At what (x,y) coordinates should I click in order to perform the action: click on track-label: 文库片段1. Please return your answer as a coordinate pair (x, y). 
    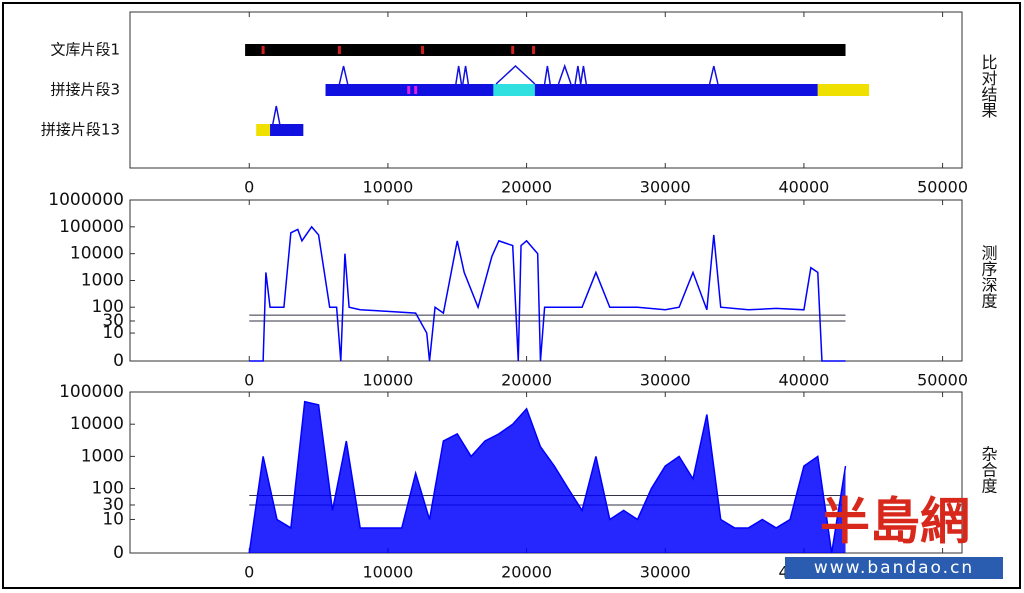
    Looking at the image, I should click on (85, 50).